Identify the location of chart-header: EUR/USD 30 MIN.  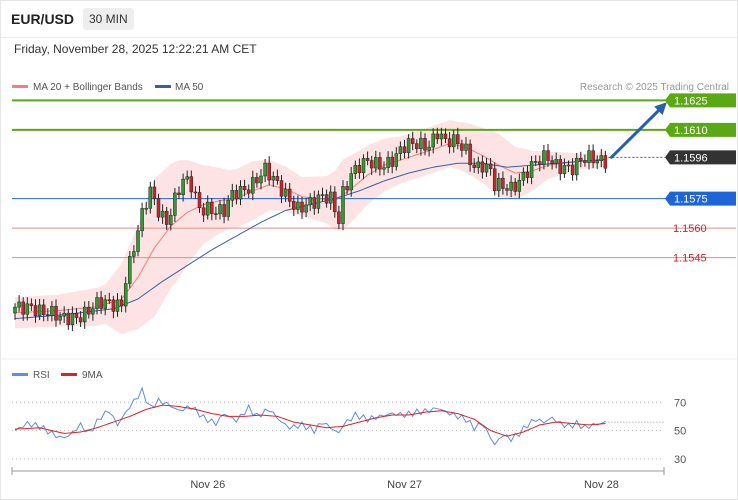
(369, 19).